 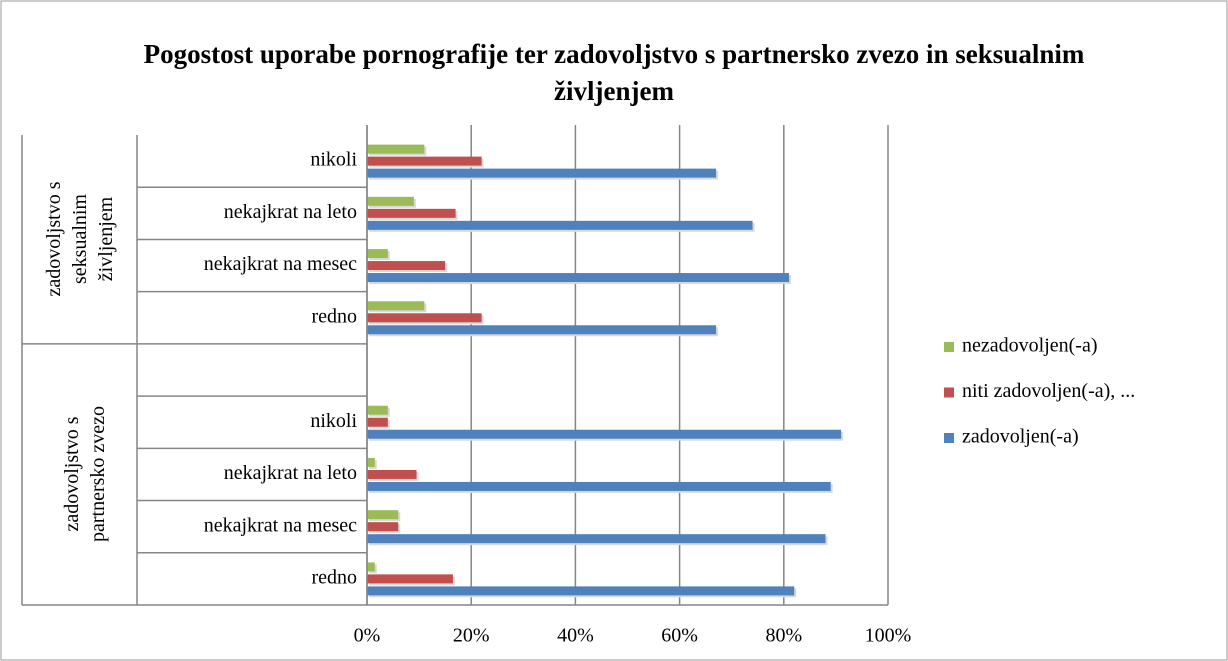 What do you see at coordinates (471, 636) in the screenshot?
I see `x-tick-label: 20%` at bounding box center [471, 636].